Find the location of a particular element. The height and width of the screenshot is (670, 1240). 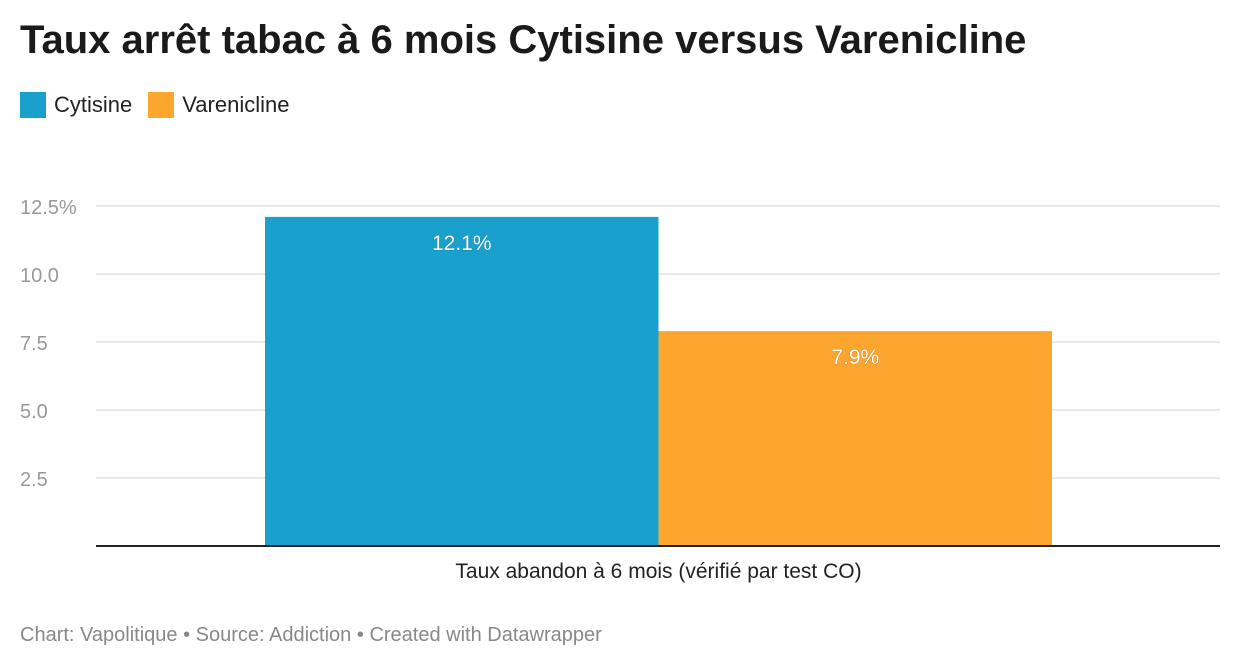

legend-label-cytisine: Cytisine is located at coordinates (93, 104).